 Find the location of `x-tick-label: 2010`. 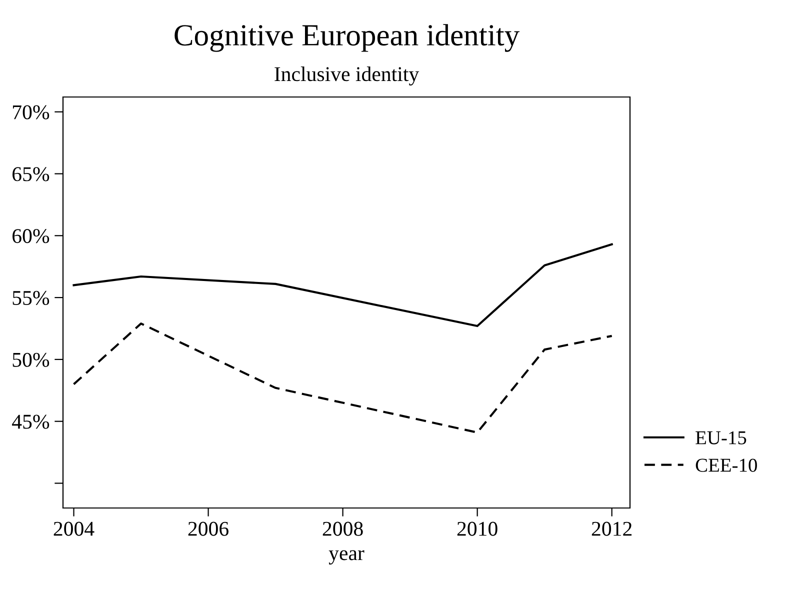

x-tick-label: 2010 is located at coordinates (477, 529).